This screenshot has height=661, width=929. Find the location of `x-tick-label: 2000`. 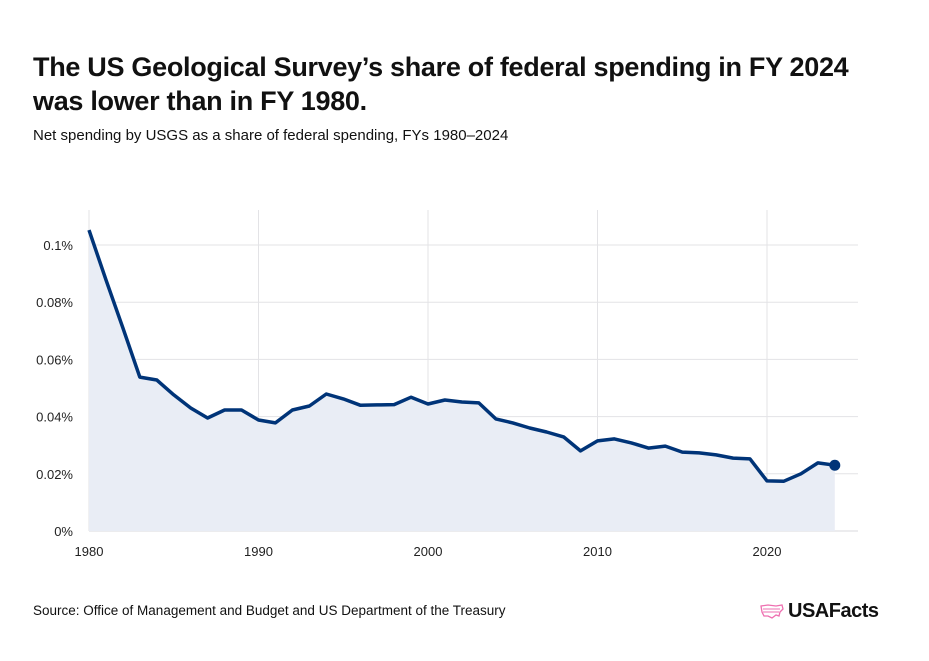

x-tick-label: 2000 is located at coordinates (428, 551).